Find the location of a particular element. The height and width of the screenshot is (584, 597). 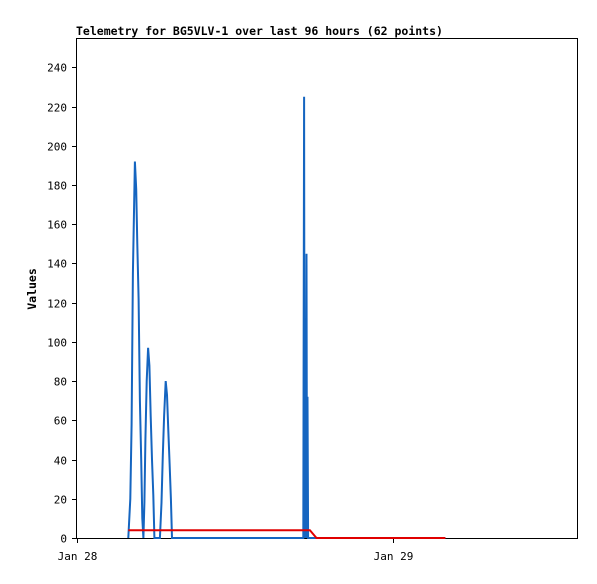

y-tick-label: 120 is located at coordinates (57, 304).